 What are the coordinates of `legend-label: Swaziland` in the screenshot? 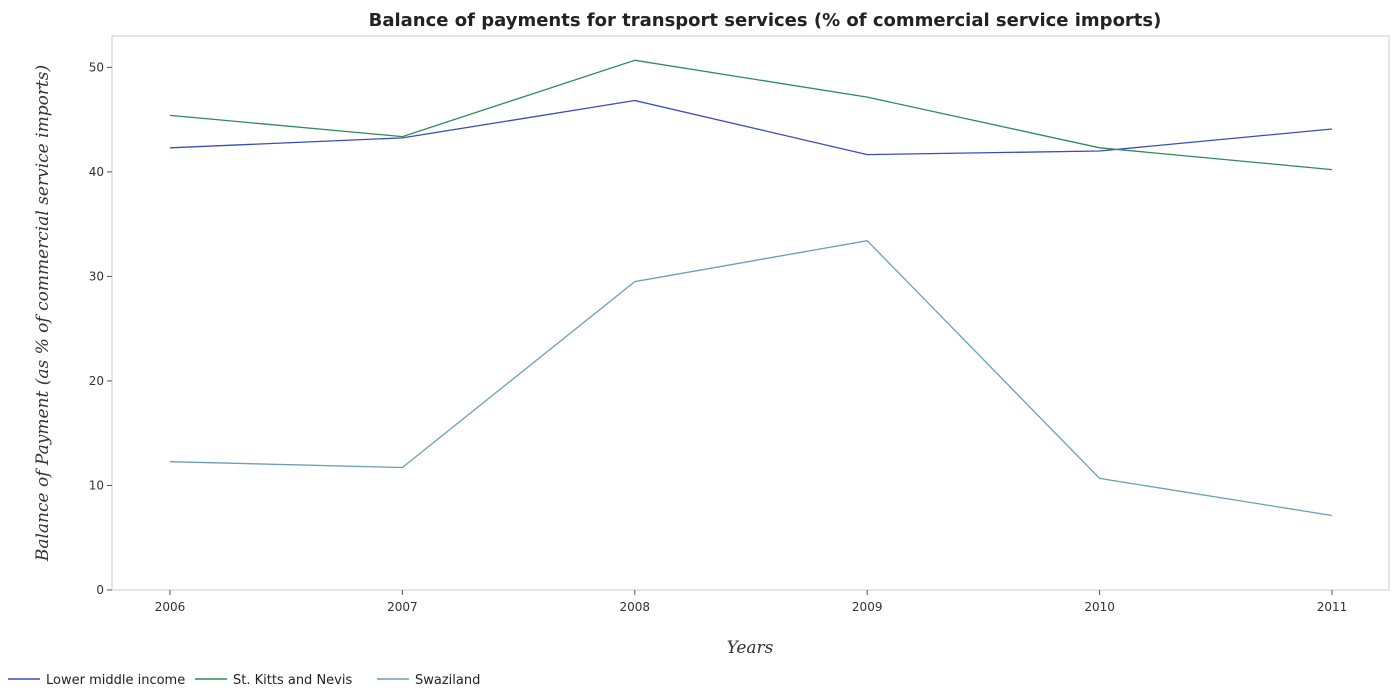 It's located at (447, 680).